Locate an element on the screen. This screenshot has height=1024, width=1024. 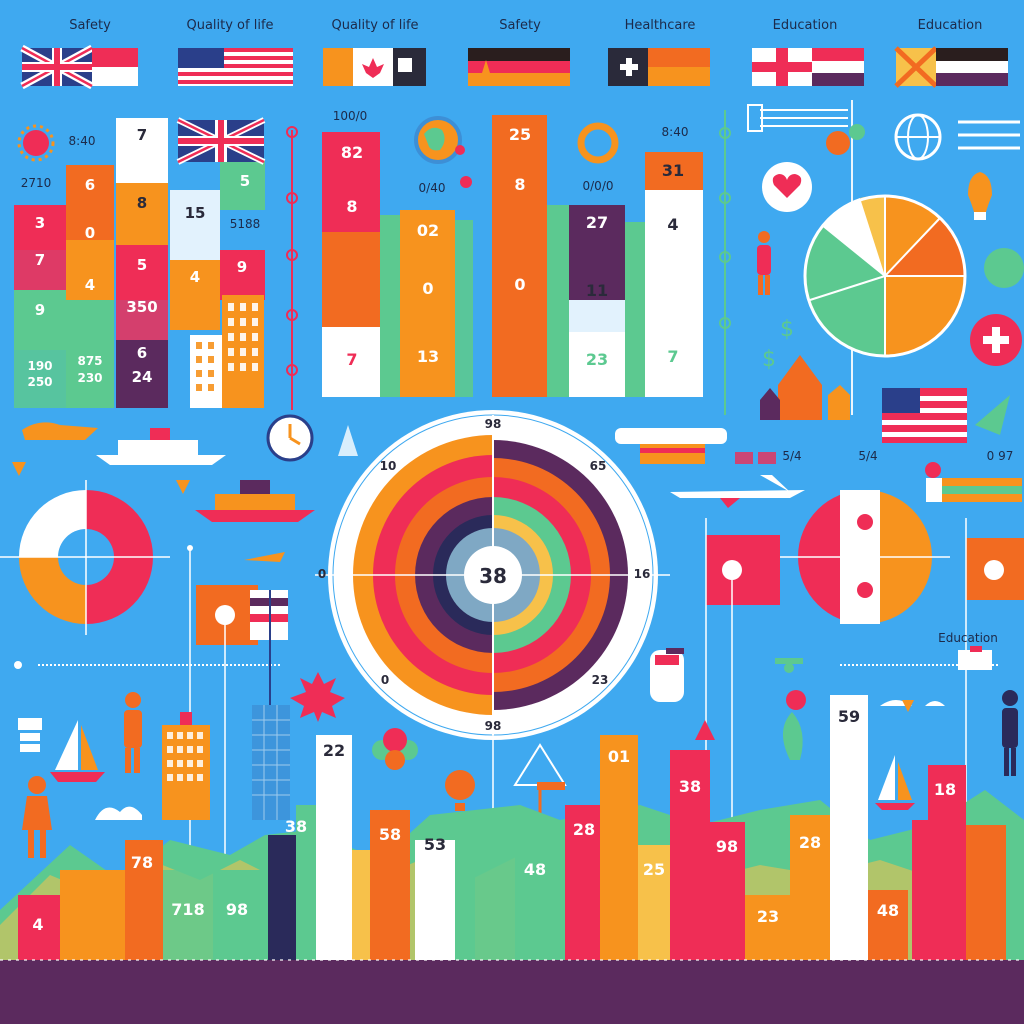
houses-icon is located at coordinates (805, 387).